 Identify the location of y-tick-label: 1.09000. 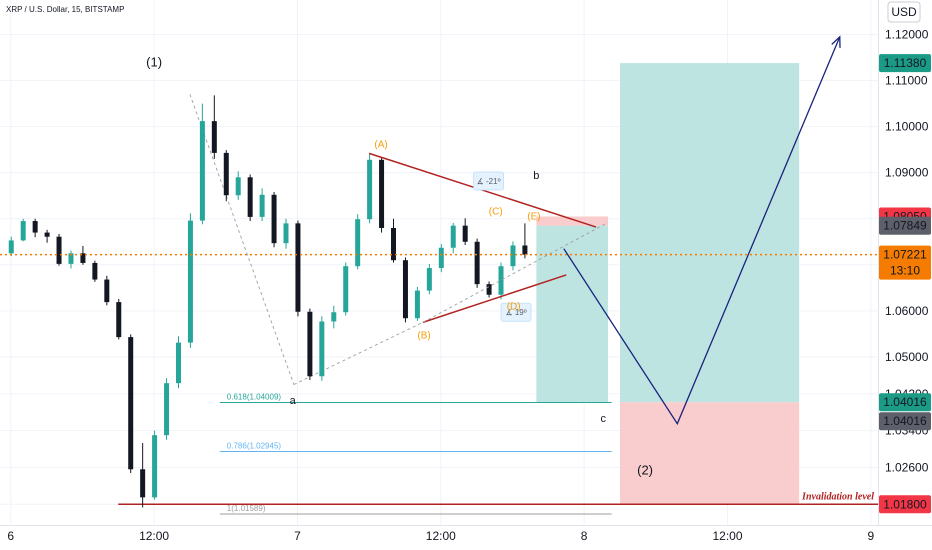
(907, 173).